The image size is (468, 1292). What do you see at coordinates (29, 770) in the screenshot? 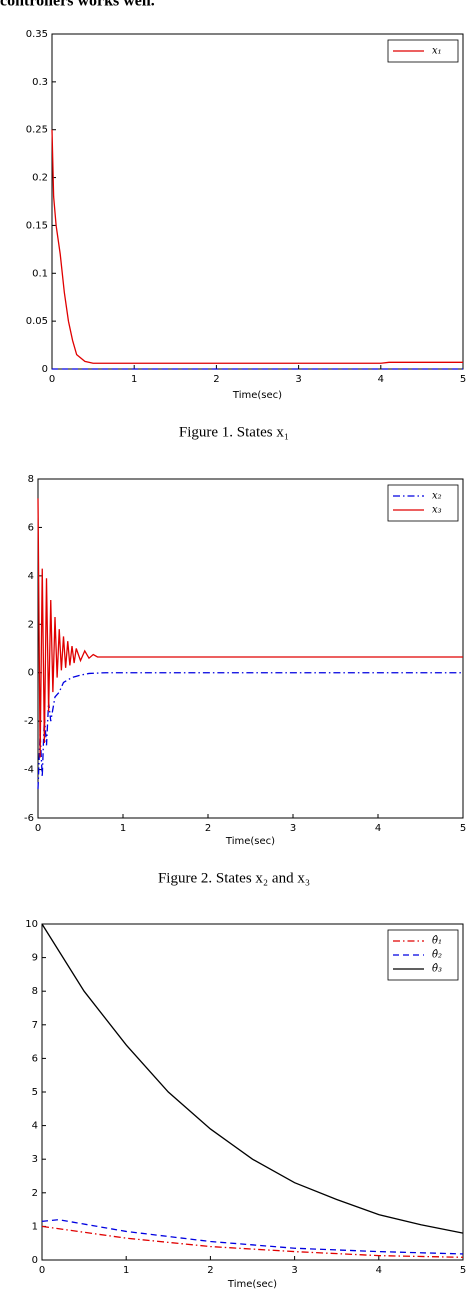
I see `y-tick-label: -4` at bounding box center [29, 770].